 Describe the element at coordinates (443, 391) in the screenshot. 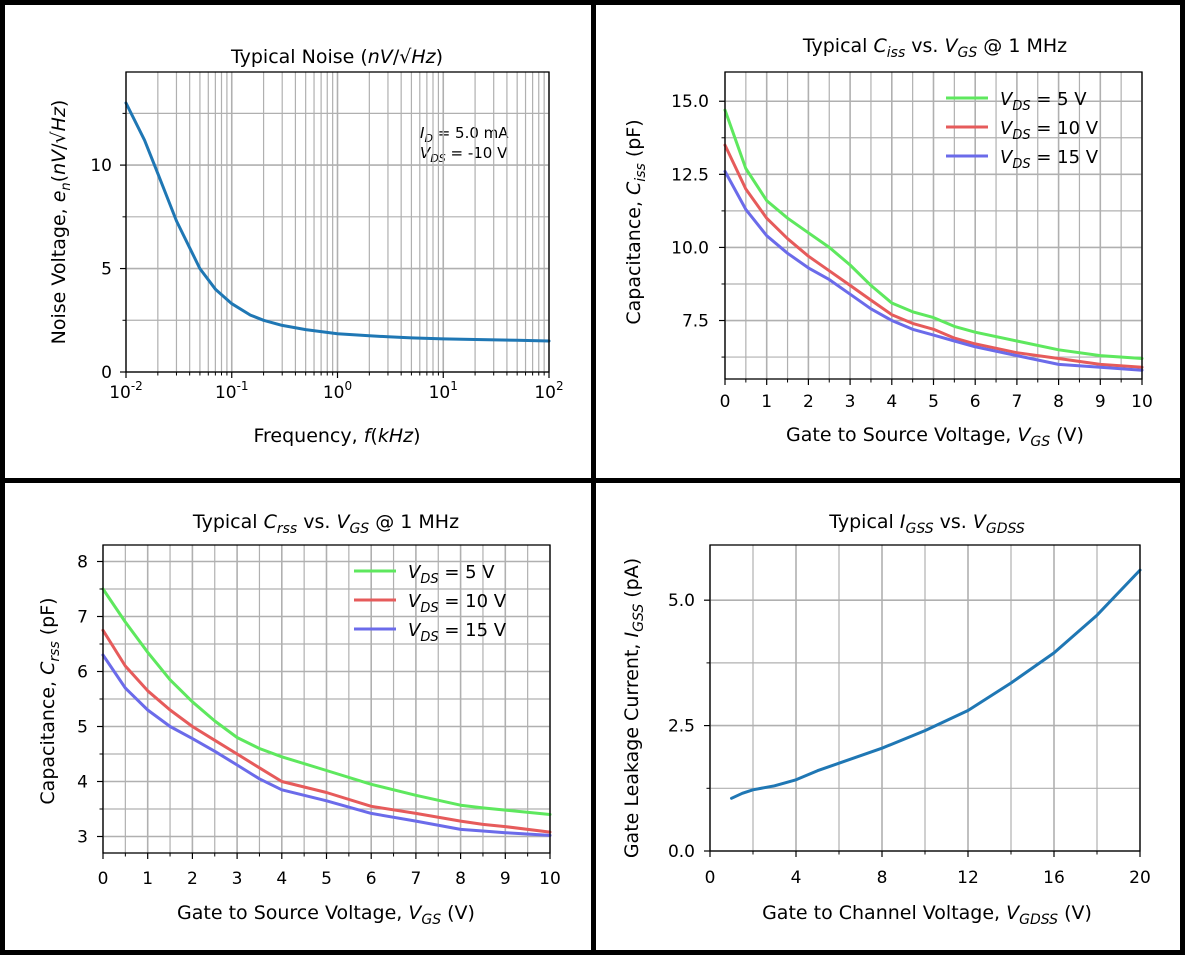

I see `x-tick-label: 10¹` at that location.